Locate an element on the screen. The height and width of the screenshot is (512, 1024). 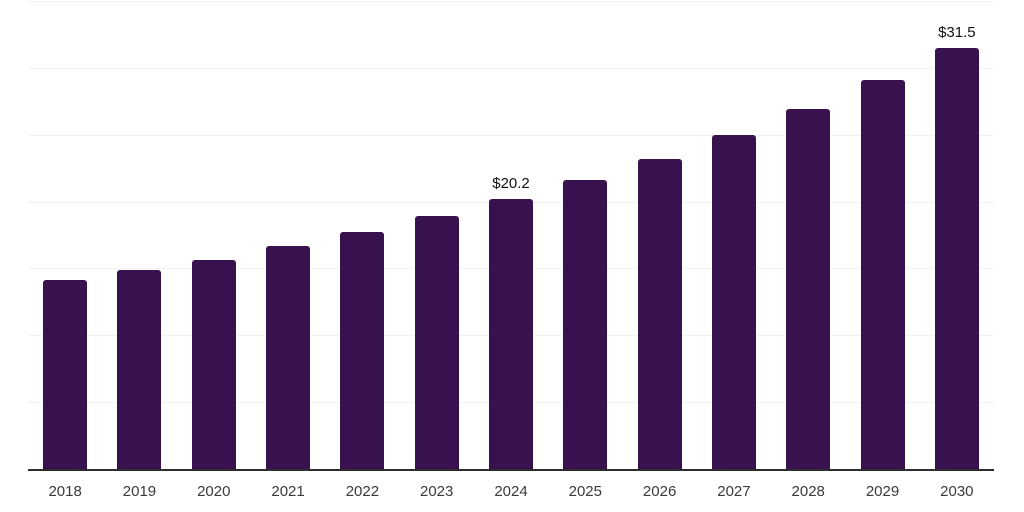
bar-value-label-2030: $31.5 is located at coordinates (957, 32).